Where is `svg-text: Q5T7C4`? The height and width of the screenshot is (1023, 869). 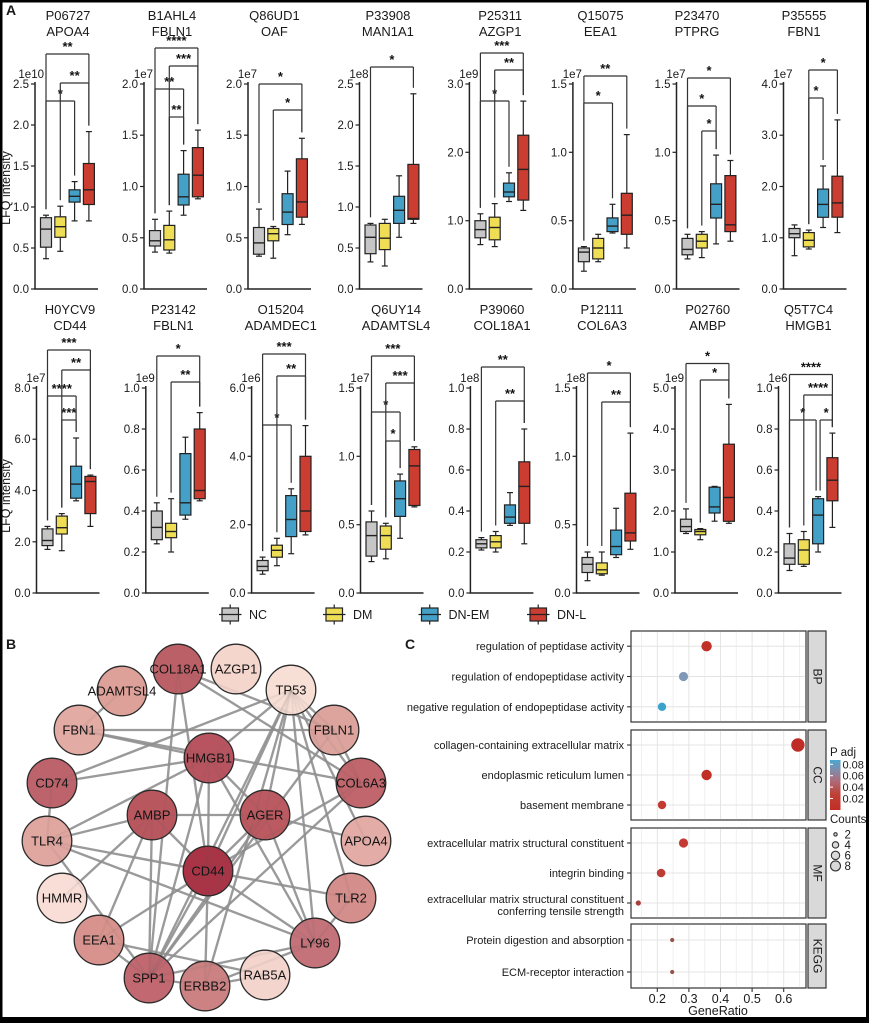
svg-text: Q5T7C4 is located at coordinates (808, 309).